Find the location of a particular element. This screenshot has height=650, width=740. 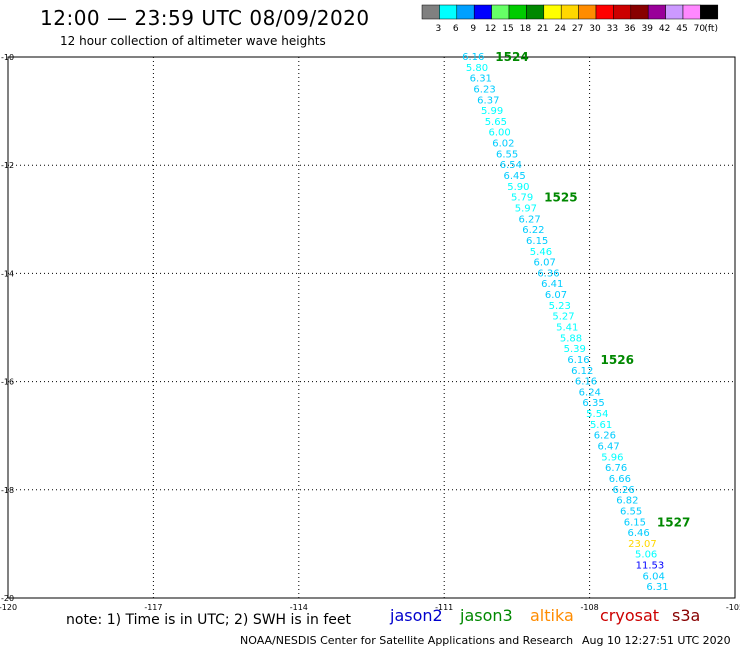

time-label: 1524 is located at coordinates (511, 57).